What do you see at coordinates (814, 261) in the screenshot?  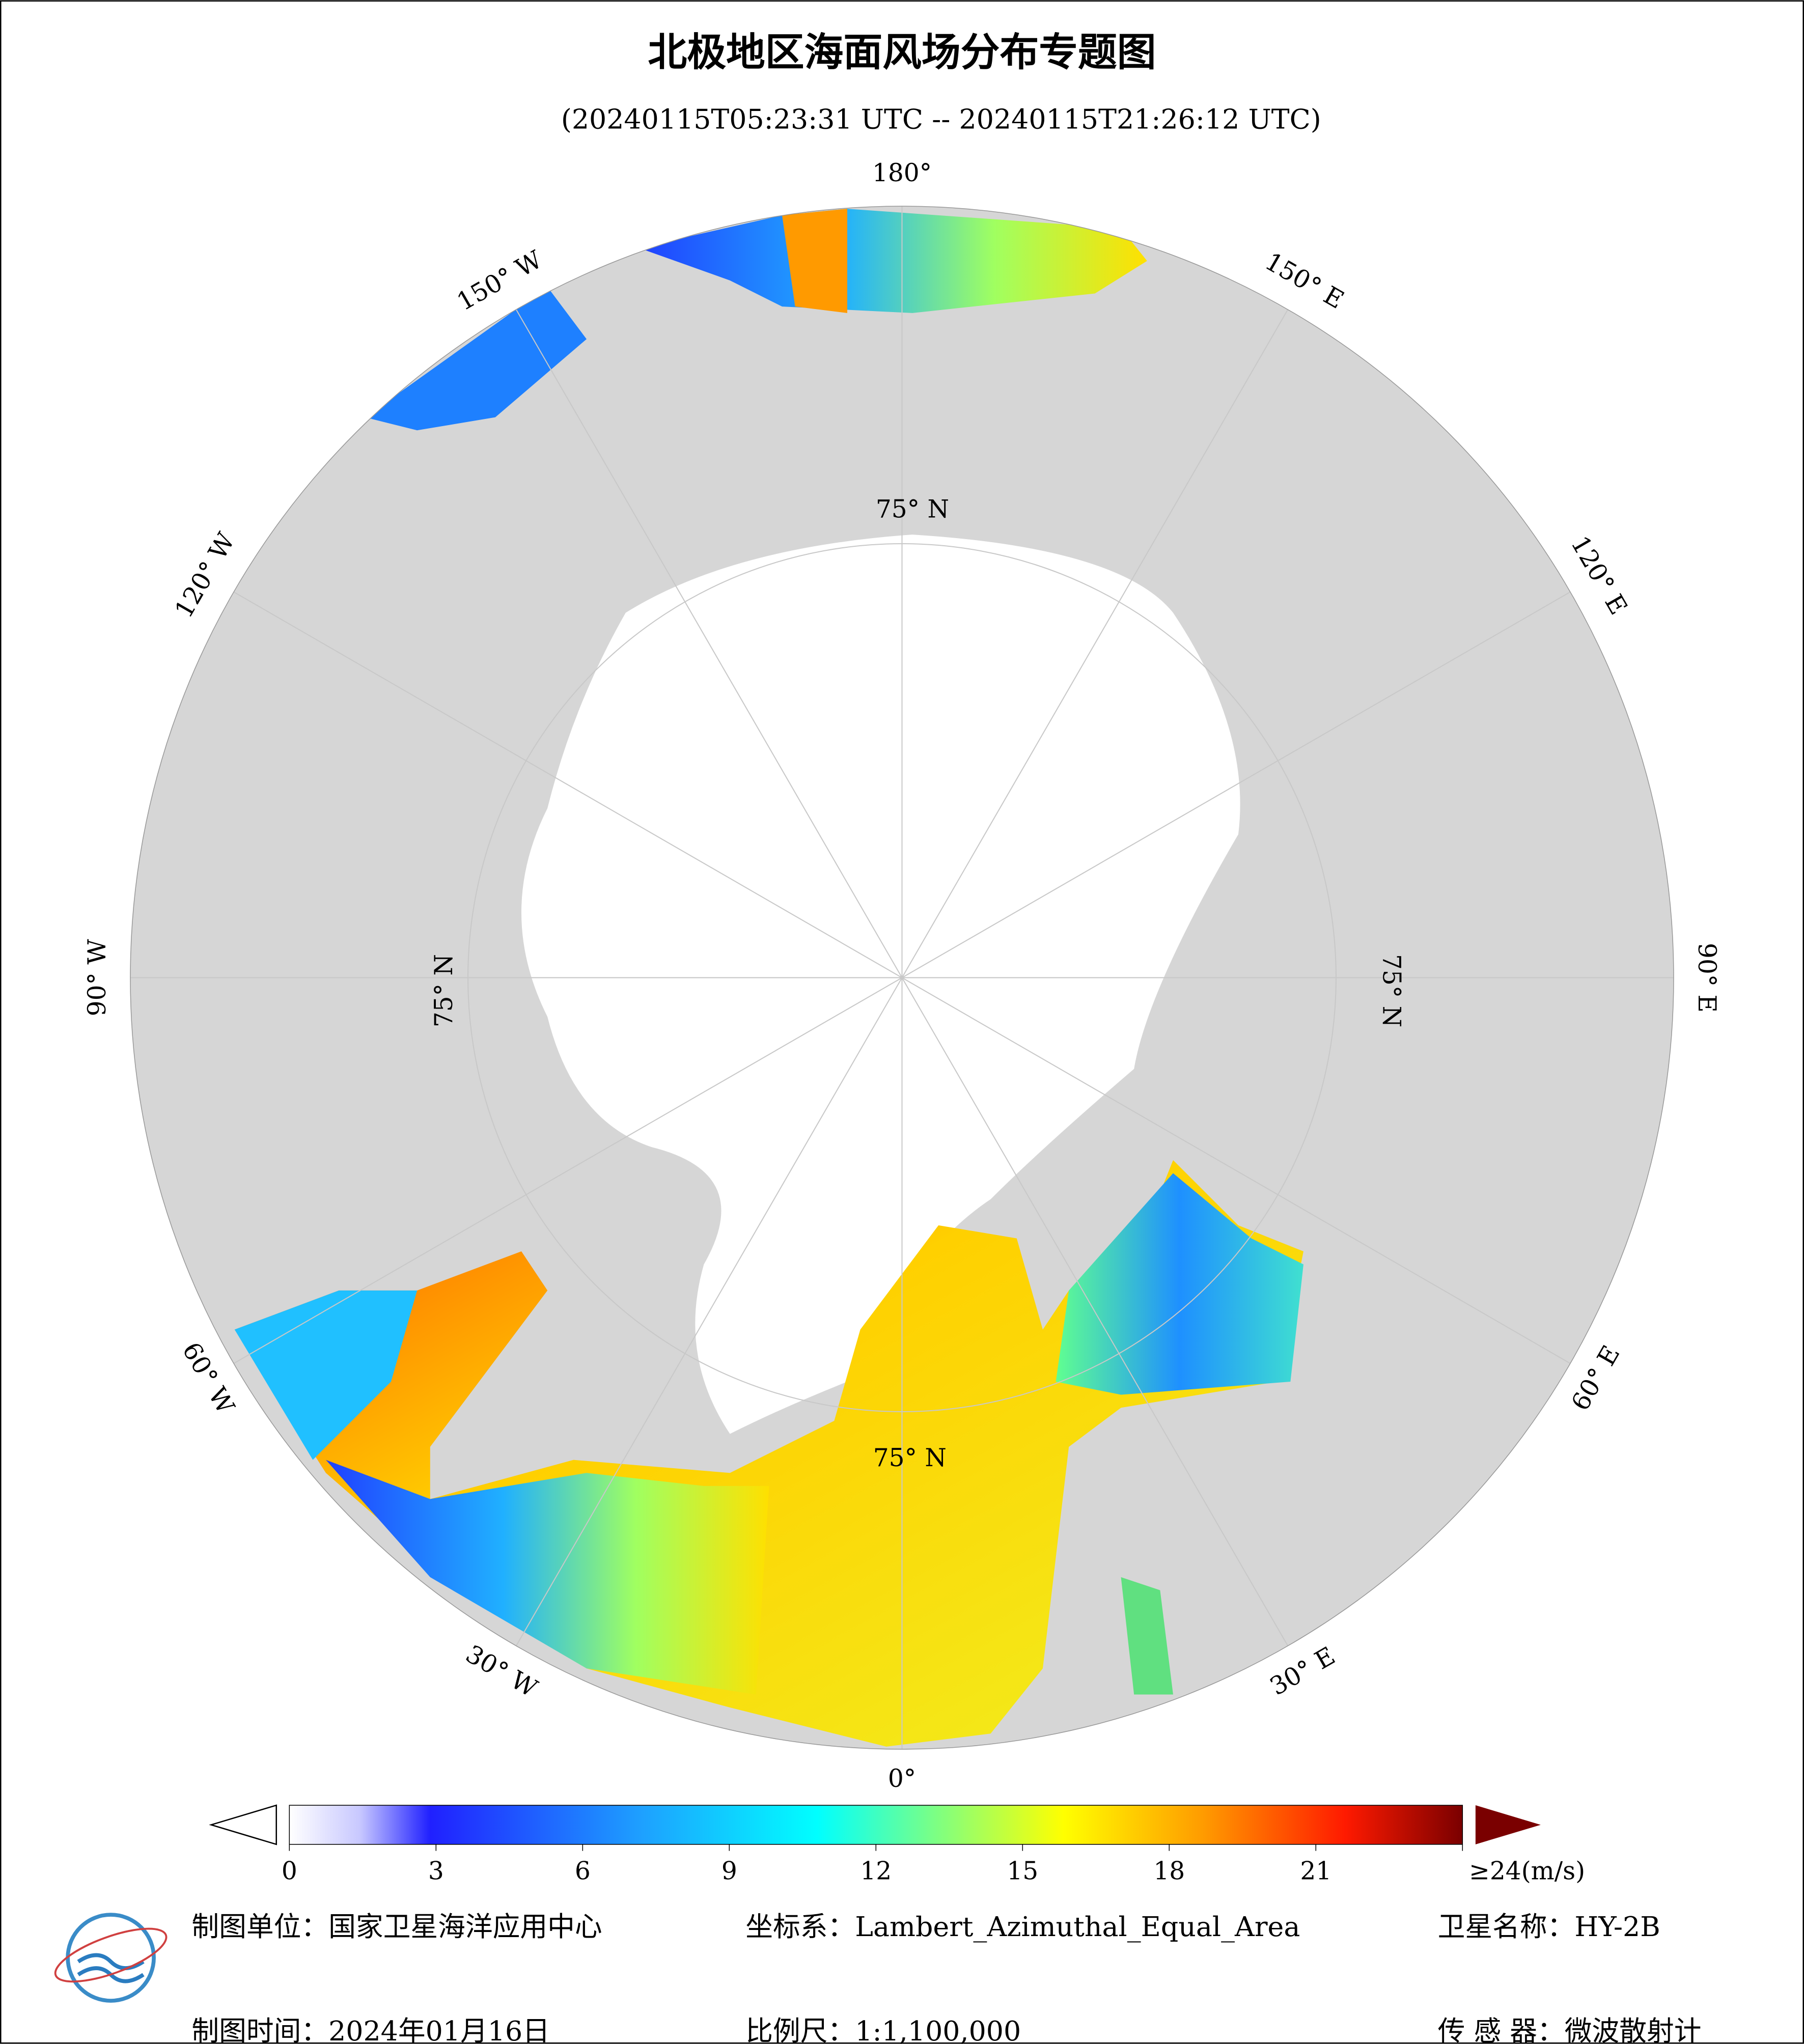 I see `wind-swath-bering-strong` at bounding box center [814, 261].